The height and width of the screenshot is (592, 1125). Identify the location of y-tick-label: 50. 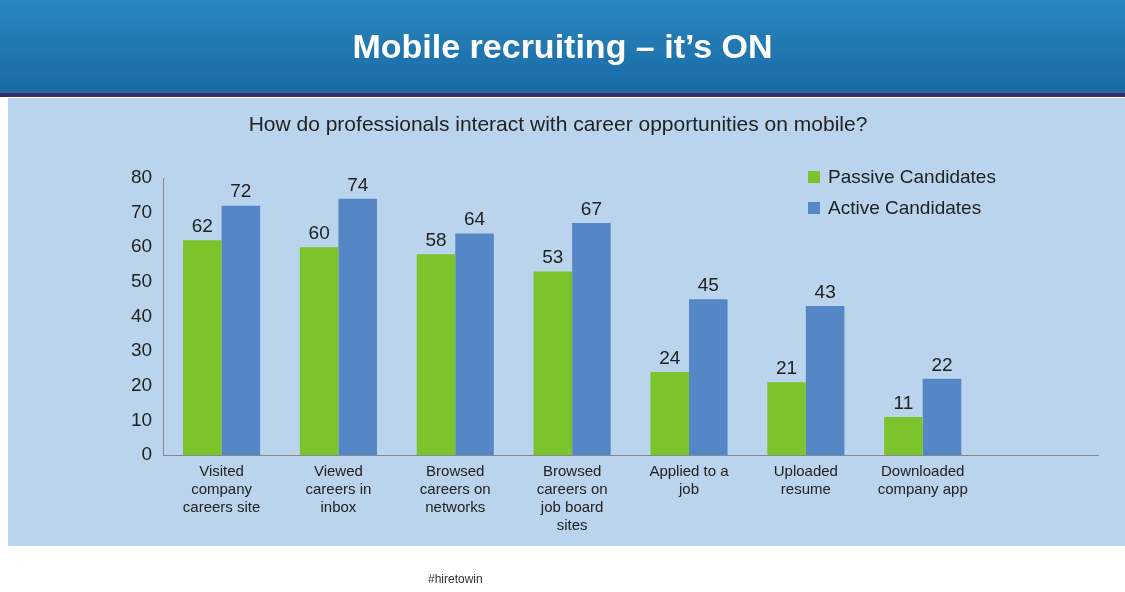
(141, 281).